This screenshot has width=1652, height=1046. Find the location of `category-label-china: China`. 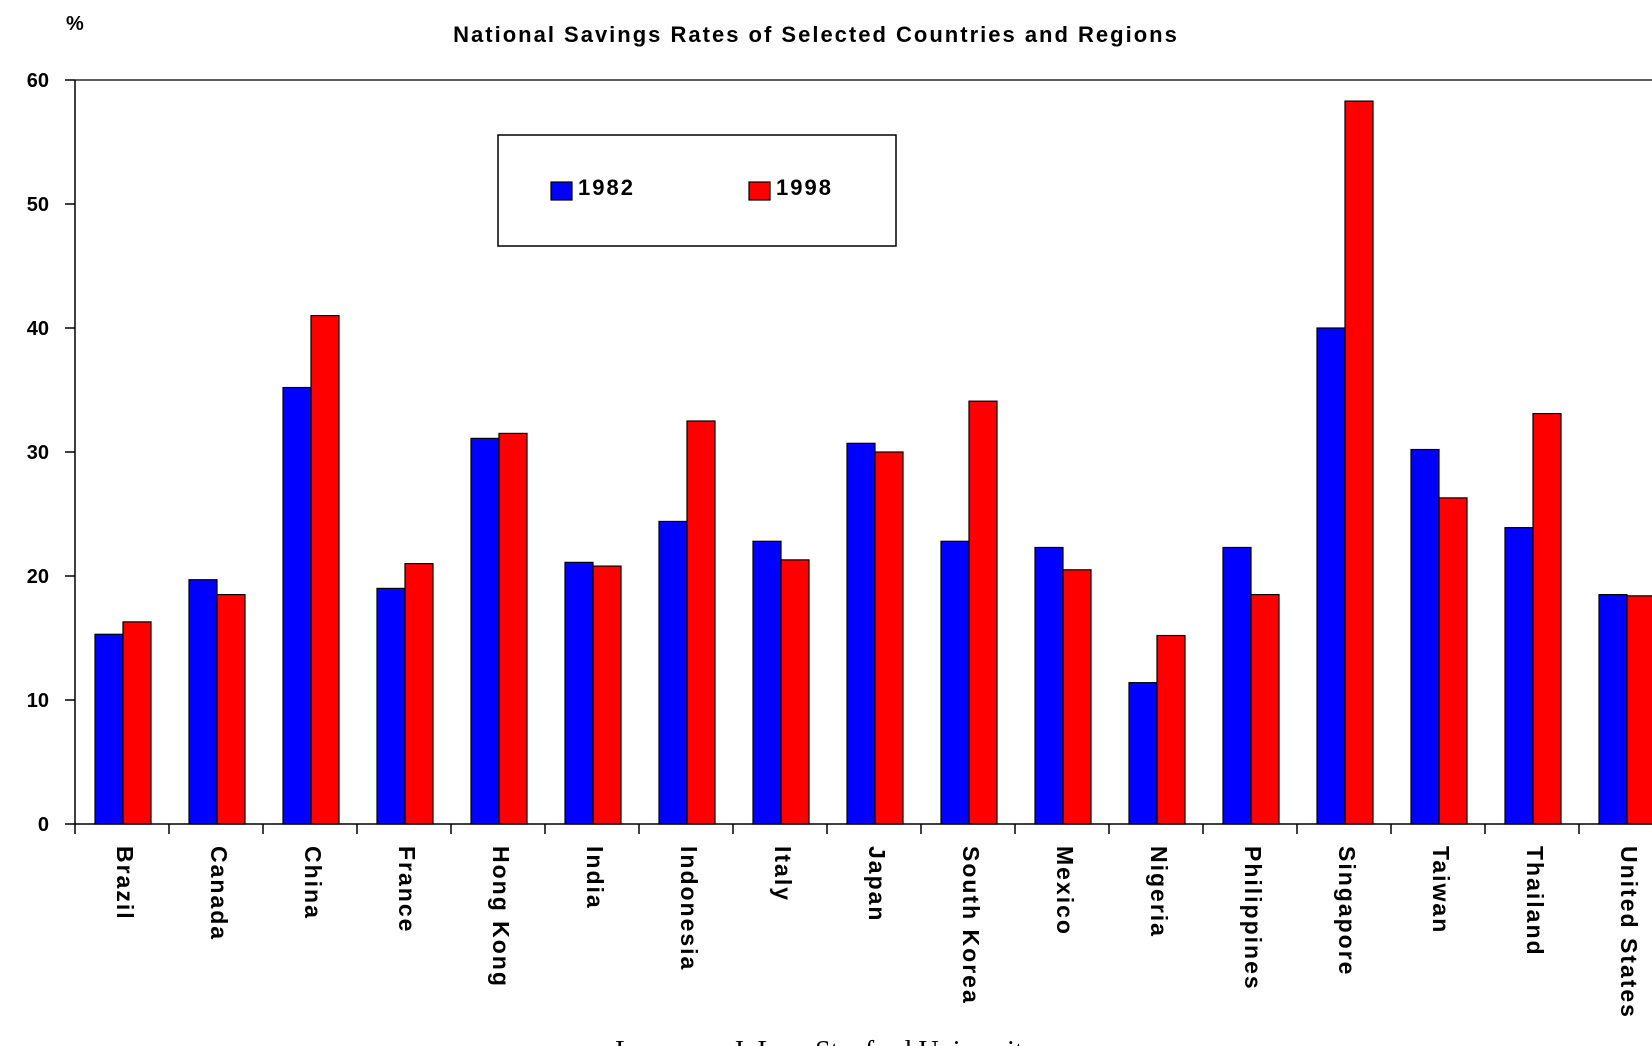

category-label-china: China is located at coordinates (313, 883).